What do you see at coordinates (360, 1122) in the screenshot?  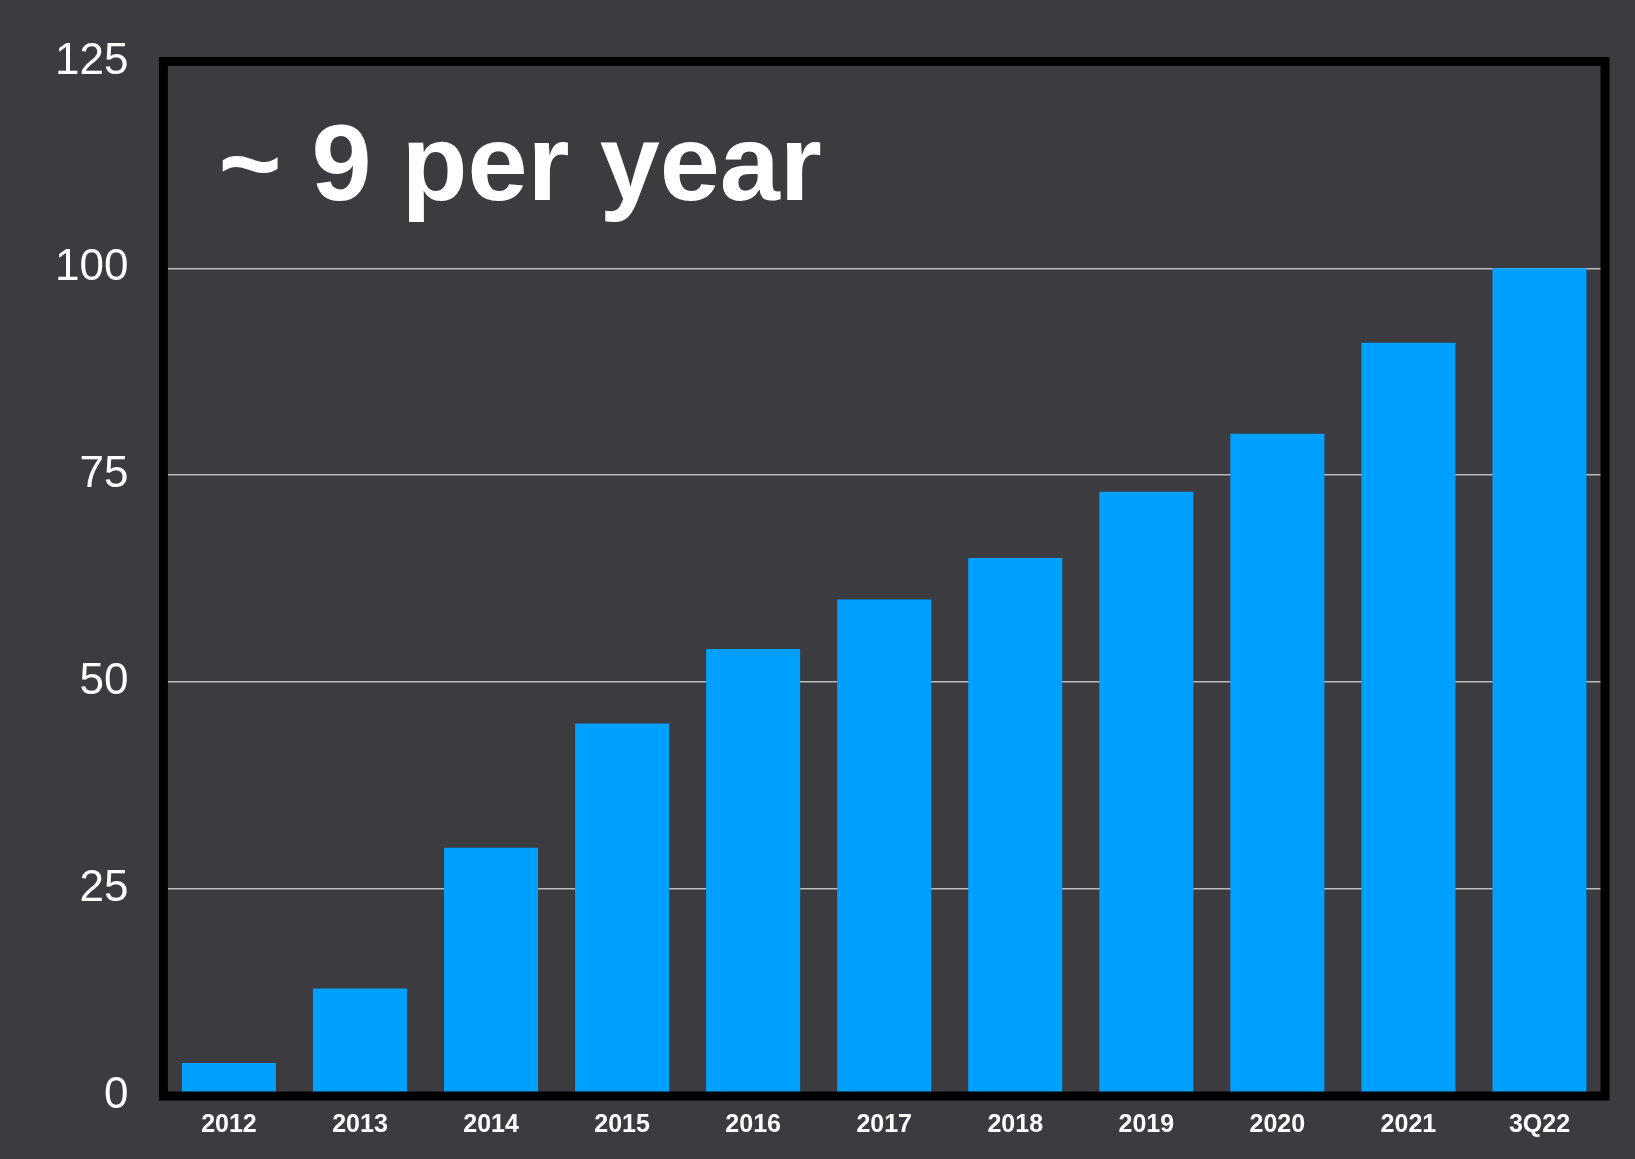 I see `x-tick-label: 2013` at bounding box center [360, 1122].